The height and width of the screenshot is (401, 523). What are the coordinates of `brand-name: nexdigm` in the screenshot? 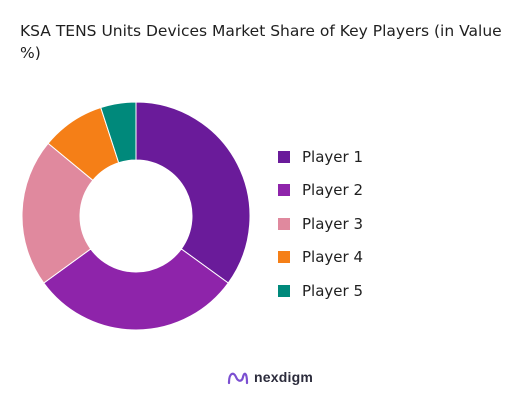 It's located at (283, 377).